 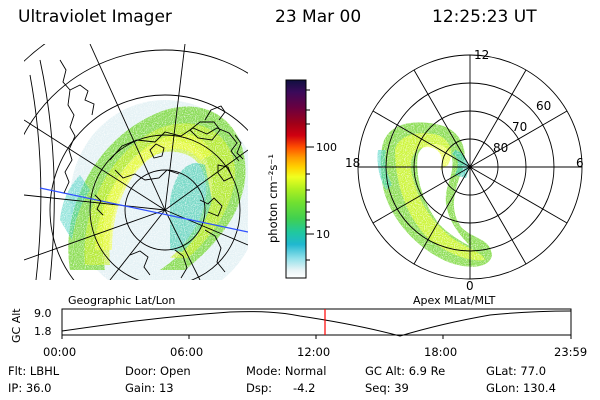 What do you see at coordinates (405, 371) in the screenshot?
I see `info-gc-alt: GC Alt: 6.9 Re` at bounding box center [405, 371].